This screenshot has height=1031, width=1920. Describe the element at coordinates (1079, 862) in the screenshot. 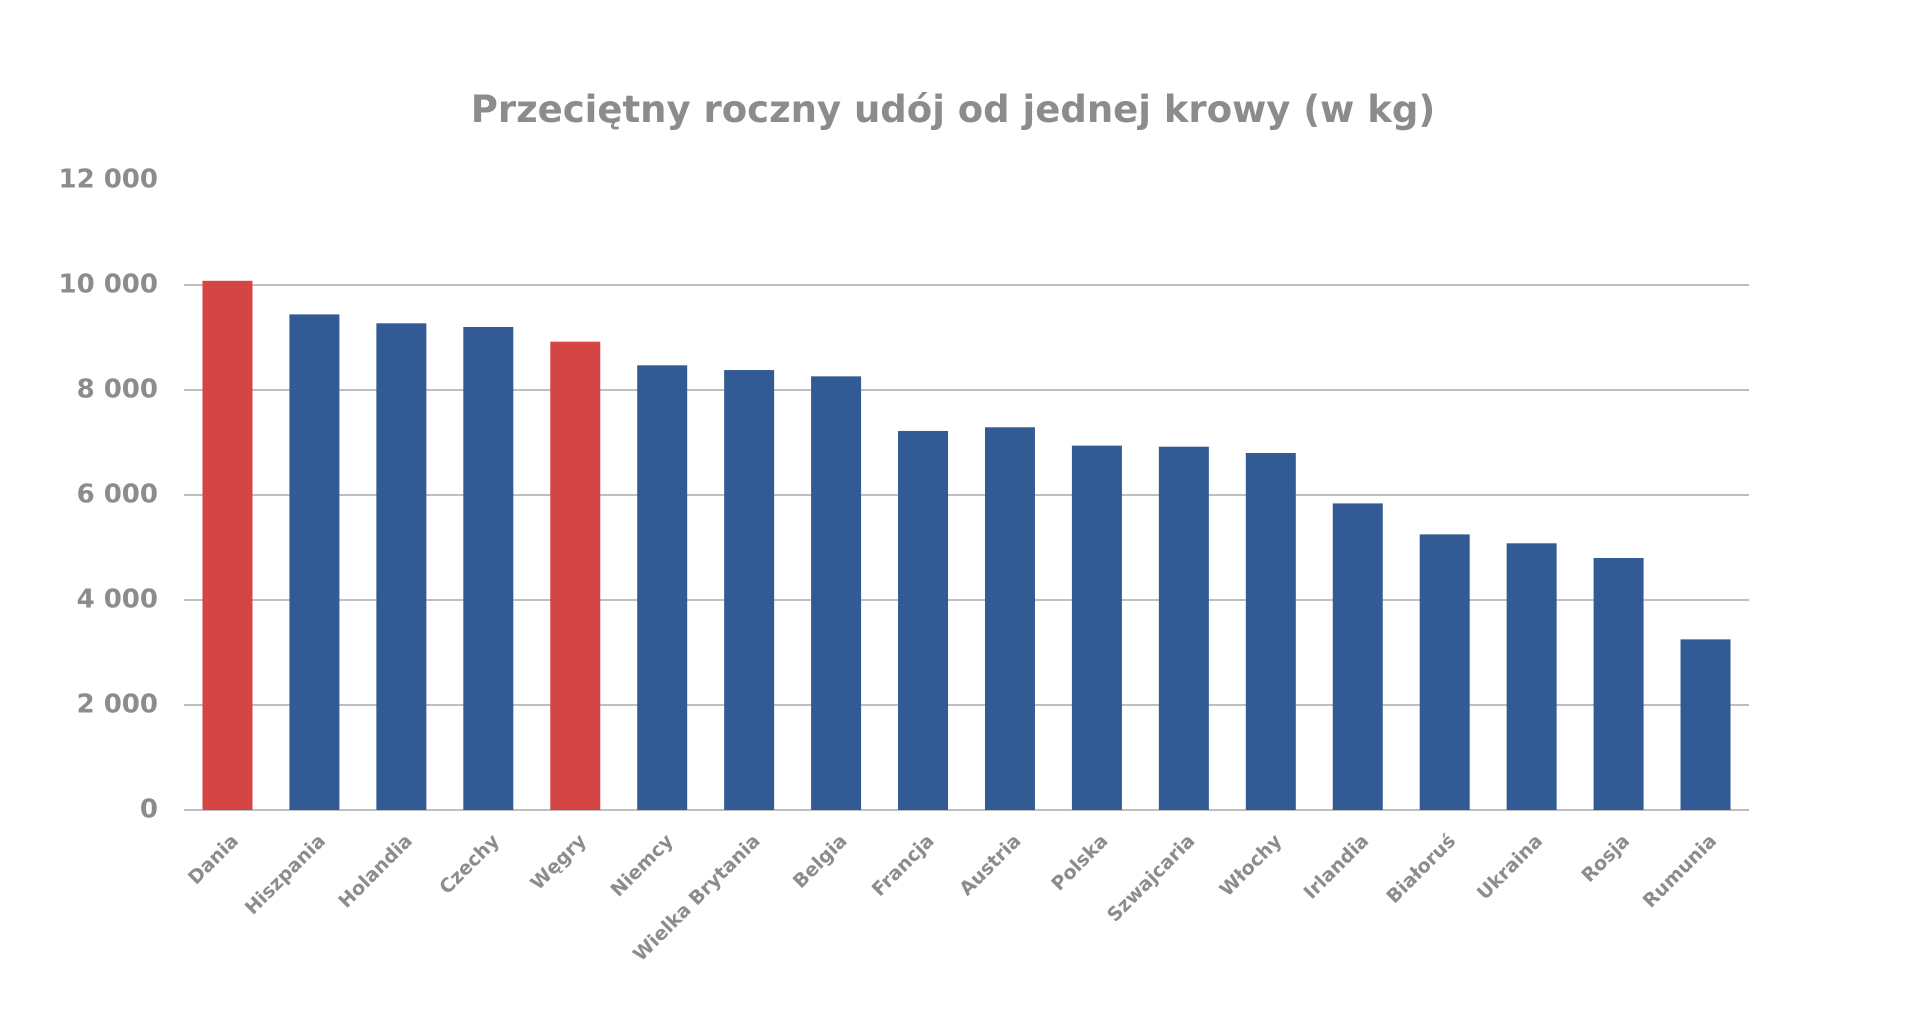

I see `x-tick-label: Polska` at that location.